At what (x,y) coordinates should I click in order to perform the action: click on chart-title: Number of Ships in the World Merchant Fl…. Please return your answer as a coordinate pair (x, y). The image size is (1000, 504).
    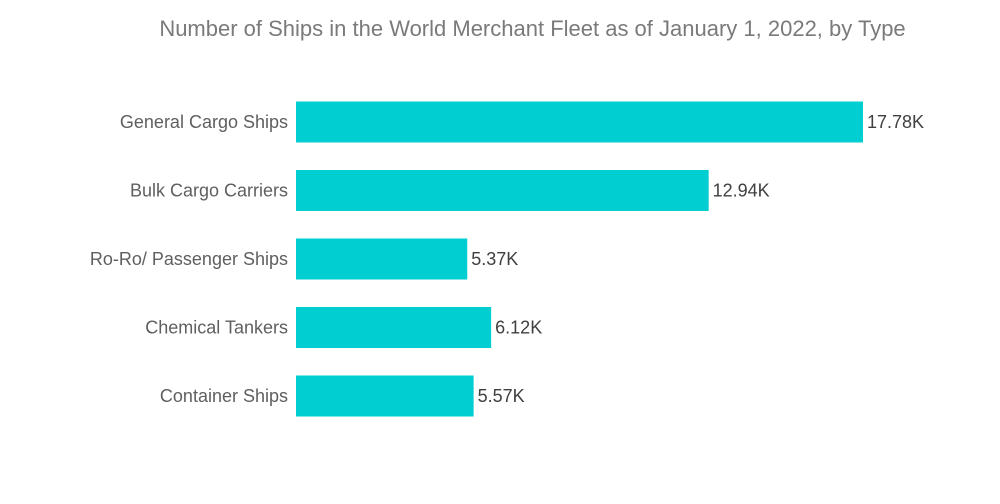
    Looking at the image, I should click on (532, 28).